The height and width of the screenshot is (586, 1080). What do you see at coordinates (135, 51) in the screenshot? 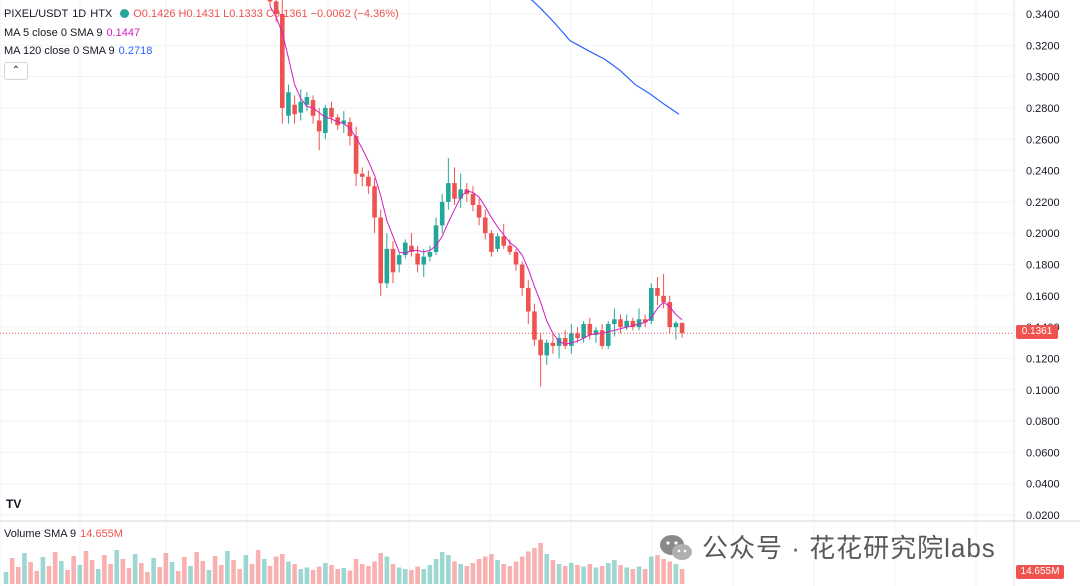
I see `ma120-value: 0.2718` at bounding box center [135, 51].